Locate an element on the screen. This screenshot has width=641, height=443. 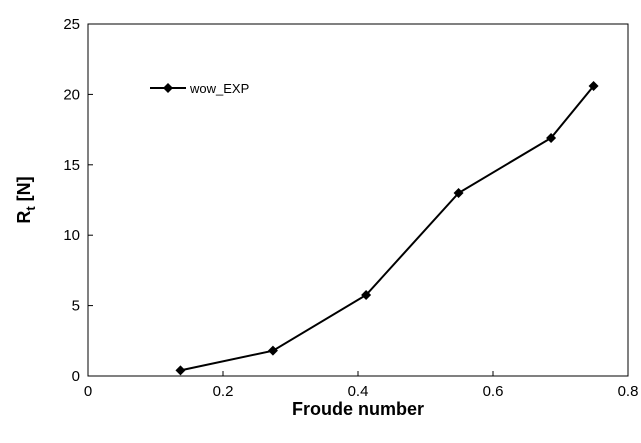
y-tick-label: 0 is located at coordinates (76, 376).